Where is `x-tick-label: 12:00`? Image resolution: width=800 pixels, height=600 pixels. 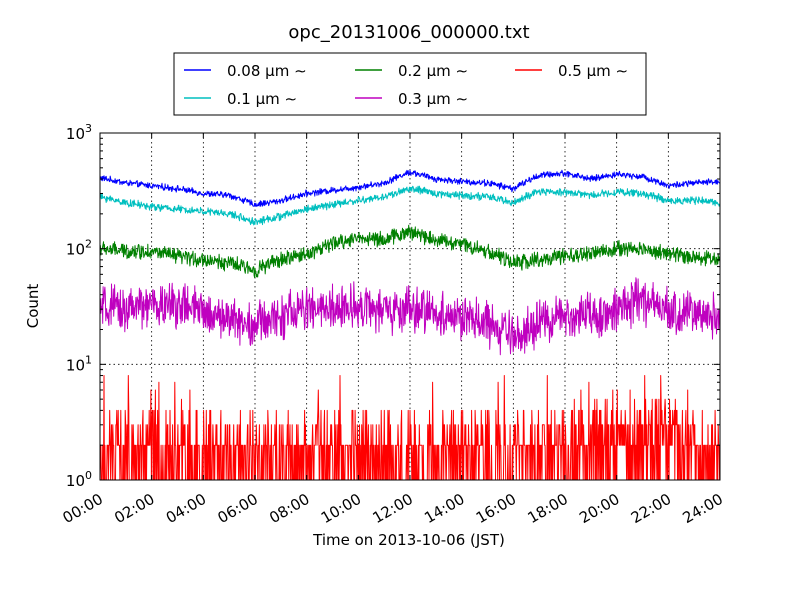 x-tick-label: 12:00 is located at coordinates (393, 508).